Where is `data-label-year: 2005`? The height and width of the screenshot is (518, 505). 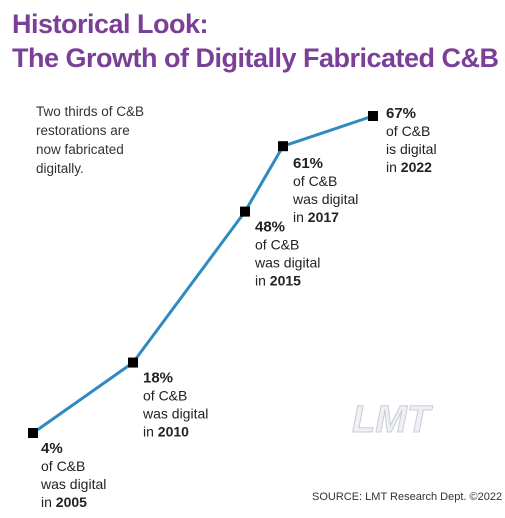
data-label-year: 2005 is located at coordinates (71, 502).